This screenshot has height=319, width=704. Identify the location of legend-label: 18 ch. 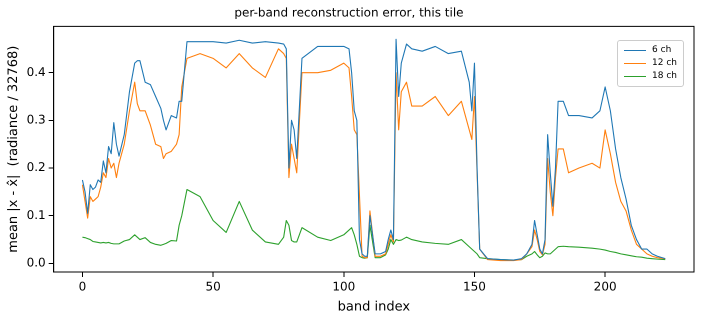
(664, 76).